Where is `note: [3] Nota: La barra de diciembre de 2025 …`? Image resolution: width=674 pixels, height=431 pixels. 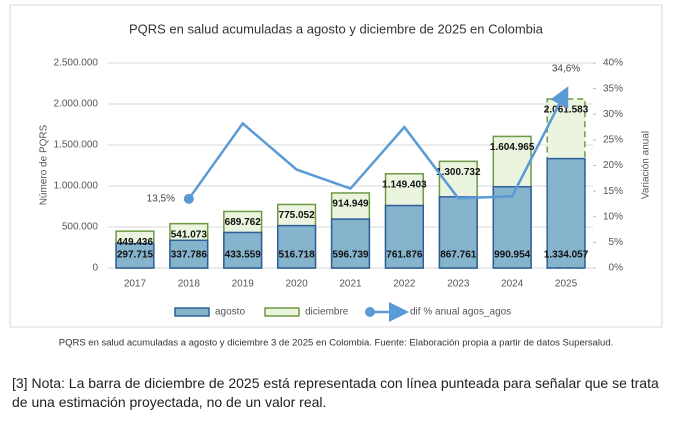 note: [3] Nota: La barra de diciembre de 2025 … is located at coordinates (335, 392).